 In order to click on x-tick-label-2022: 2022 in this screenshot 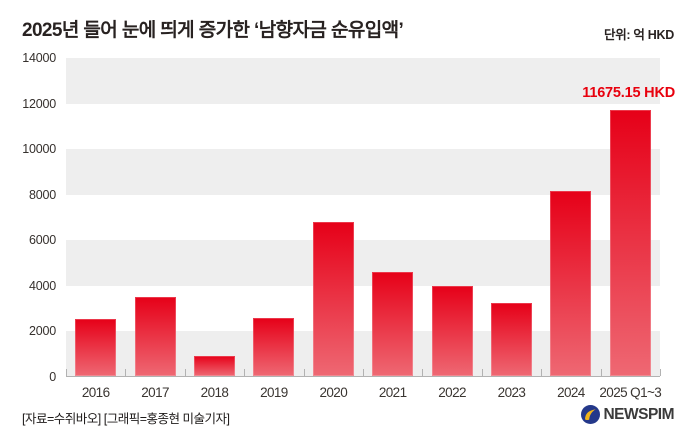, I will do `click(452, 392)`.